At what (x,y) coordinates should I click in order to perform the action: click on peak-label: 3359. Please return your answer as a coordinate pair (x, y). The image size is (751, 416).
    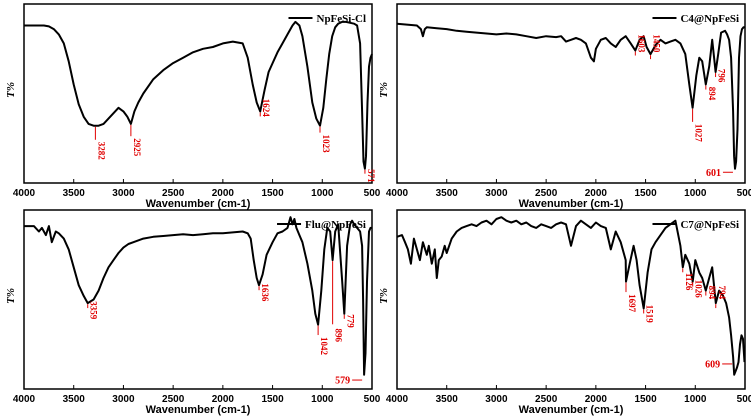
    Looking at the image, I should click on (94, 310).